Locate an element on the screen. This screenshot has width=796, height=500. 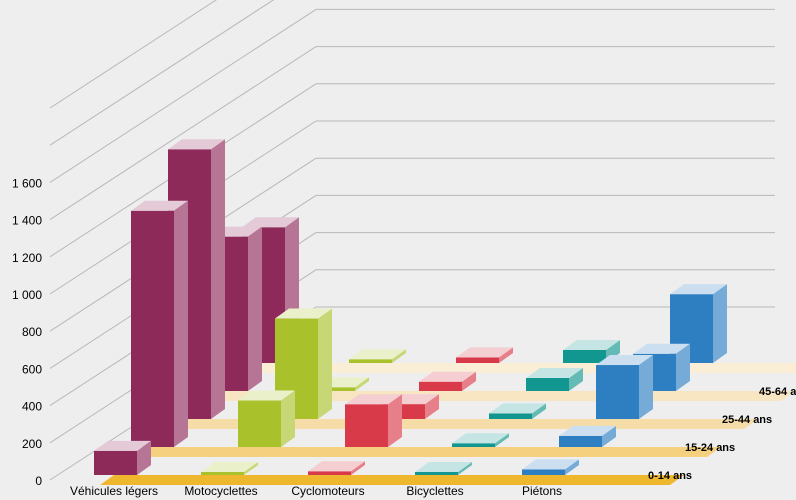
y-tick-labels: 0 200 400 600 800 1 000 1 200 1 400 1 600 is located at coordinates (27, 332).